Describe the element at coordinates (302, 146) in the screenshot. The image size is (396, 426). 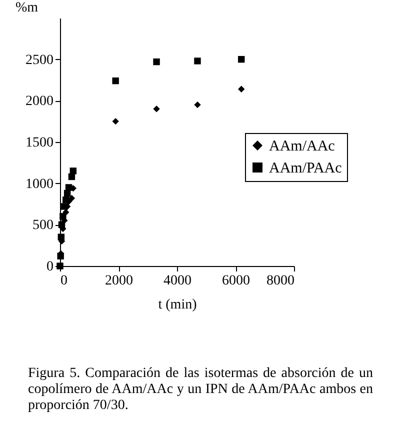
I see `legend-label: AAm/AAc` at that location.